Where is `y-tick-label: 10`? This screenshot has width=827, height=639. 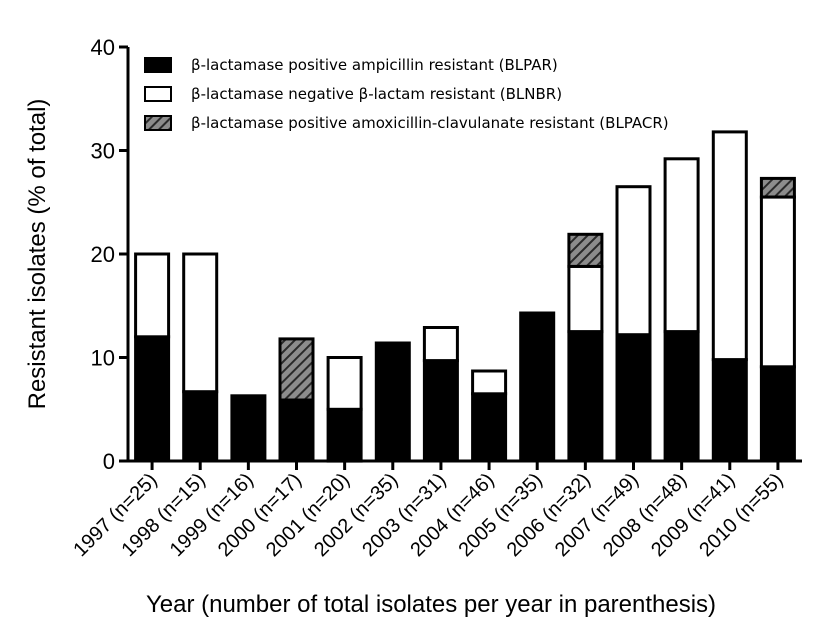 y-tick-label: 10 is located at coordinates (103, 358).